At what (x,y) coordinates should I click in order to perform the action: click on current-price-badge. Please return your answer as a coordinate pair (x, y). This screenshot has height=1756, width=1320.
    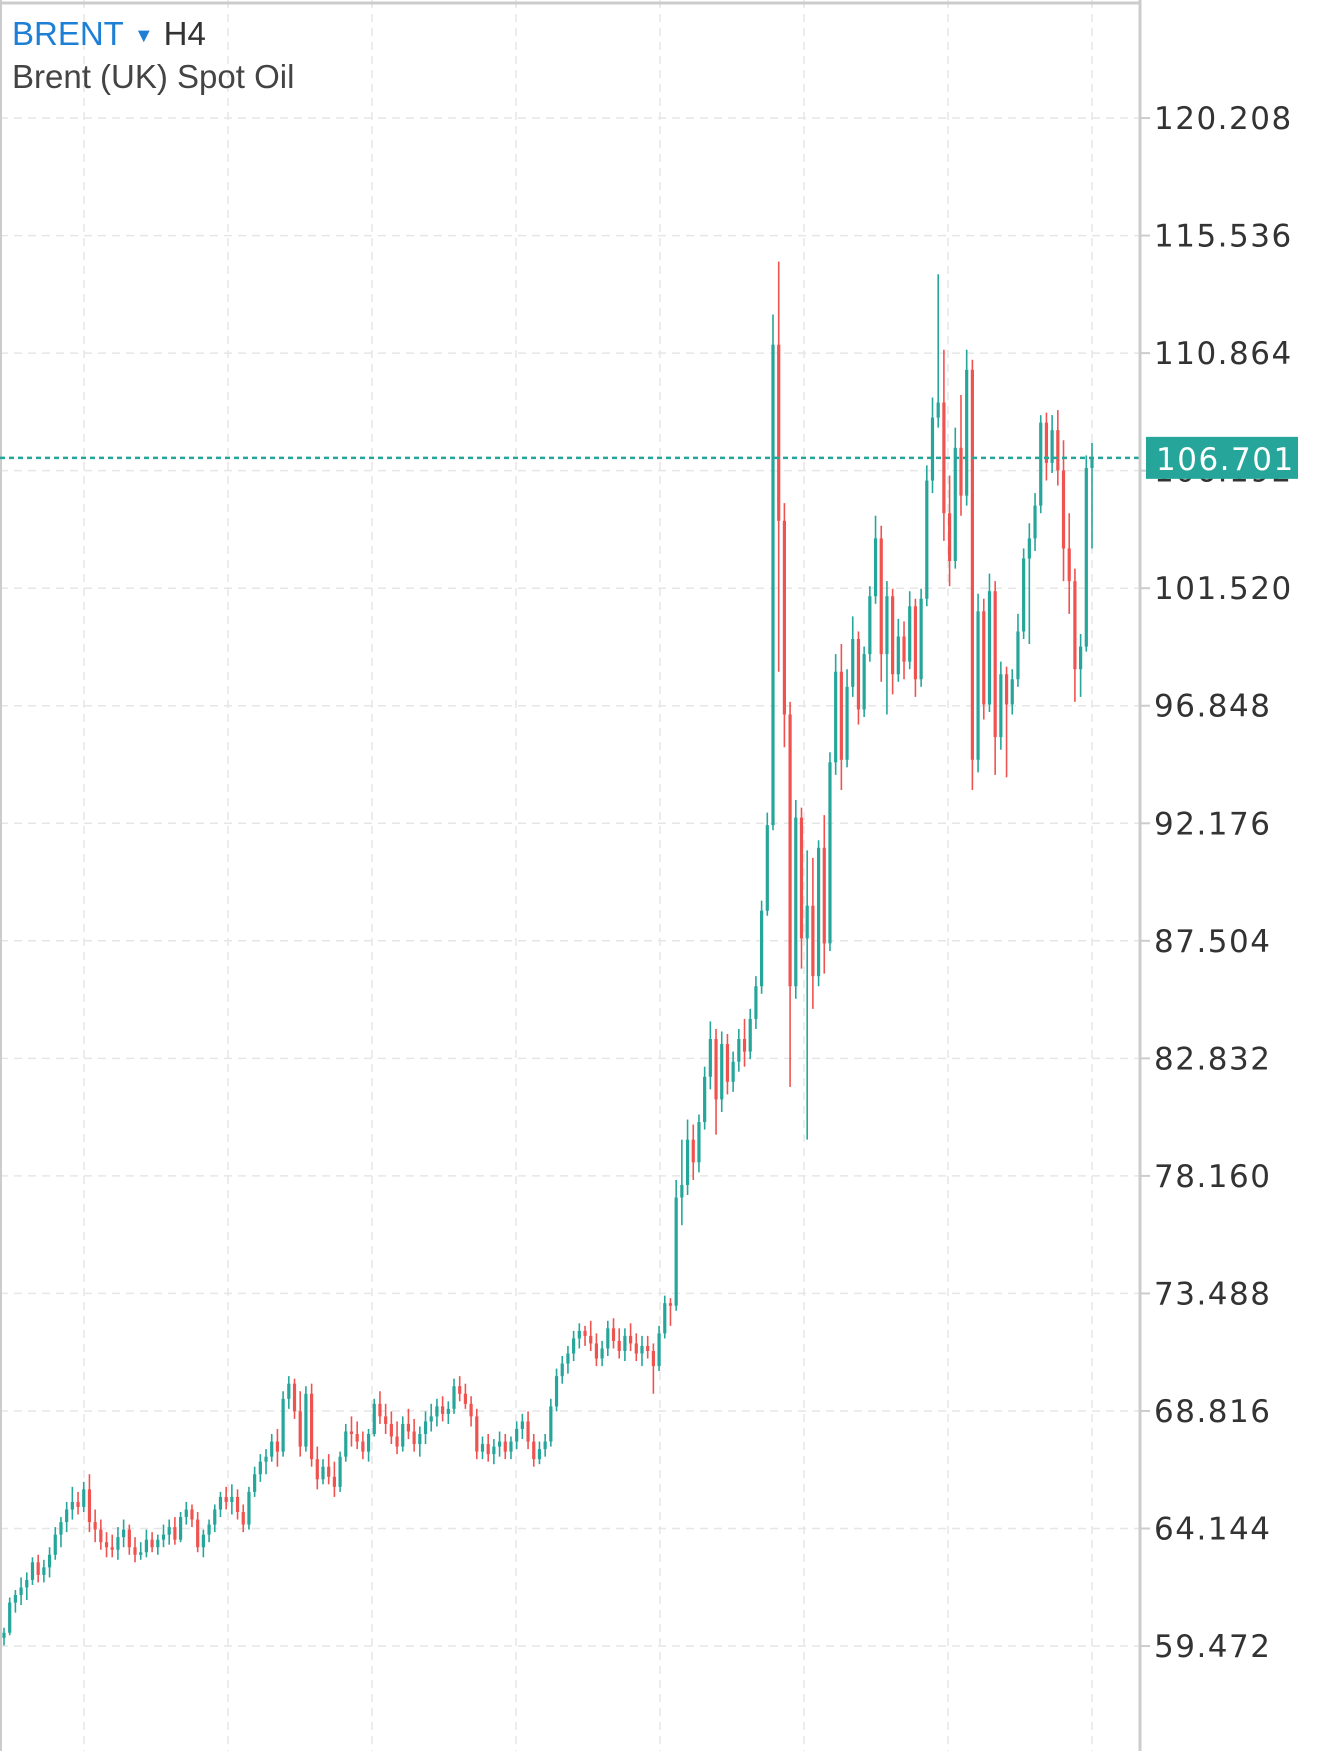
    Looking at the image, I should click on (1222, 457).